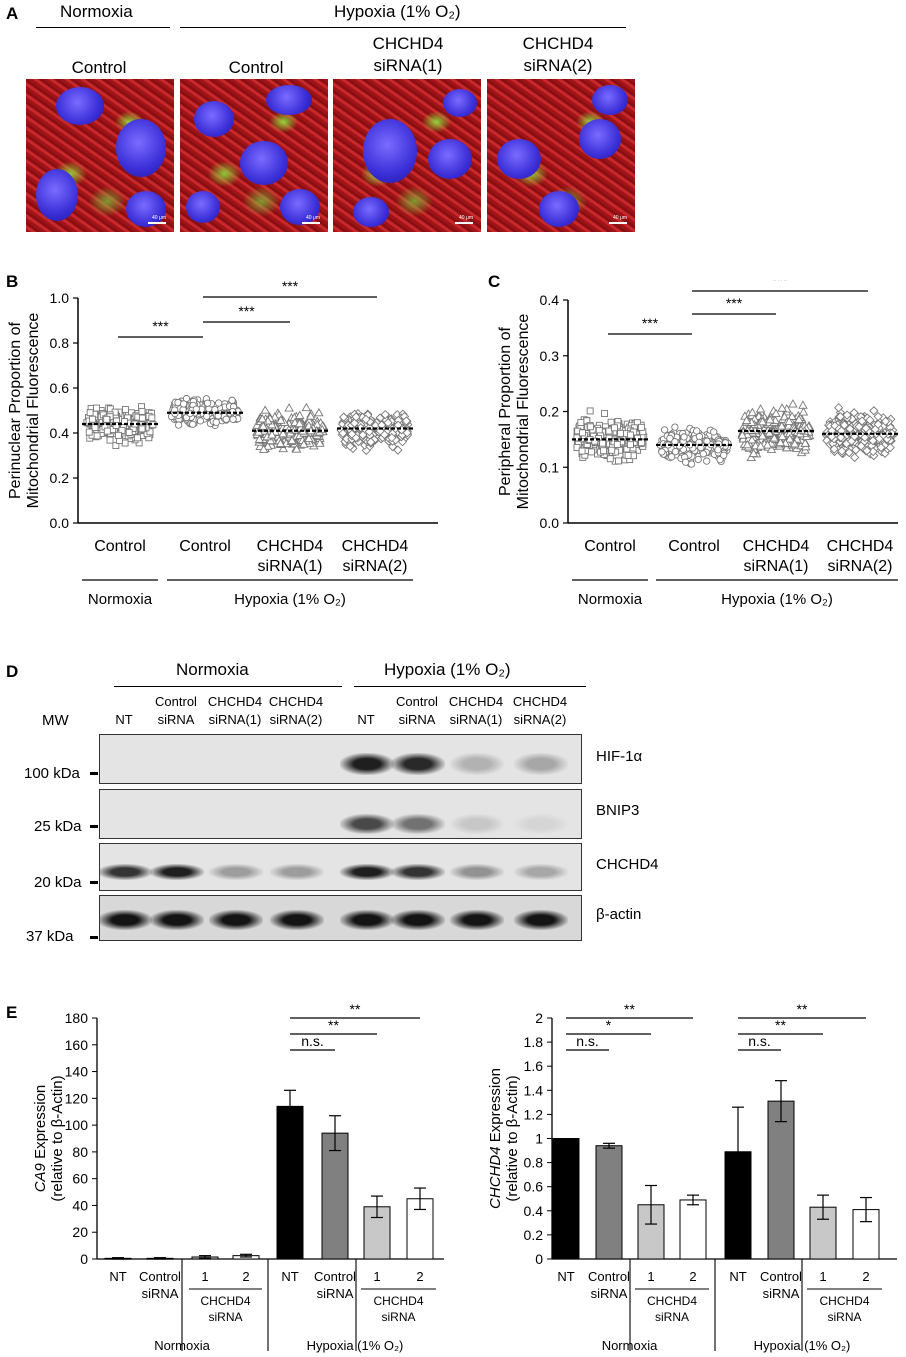  What do you see at coordinates (558, 65) in the screenshot?
I see `panel-a-condition-label: siRNA(2)` at bounding box center [558, 65].